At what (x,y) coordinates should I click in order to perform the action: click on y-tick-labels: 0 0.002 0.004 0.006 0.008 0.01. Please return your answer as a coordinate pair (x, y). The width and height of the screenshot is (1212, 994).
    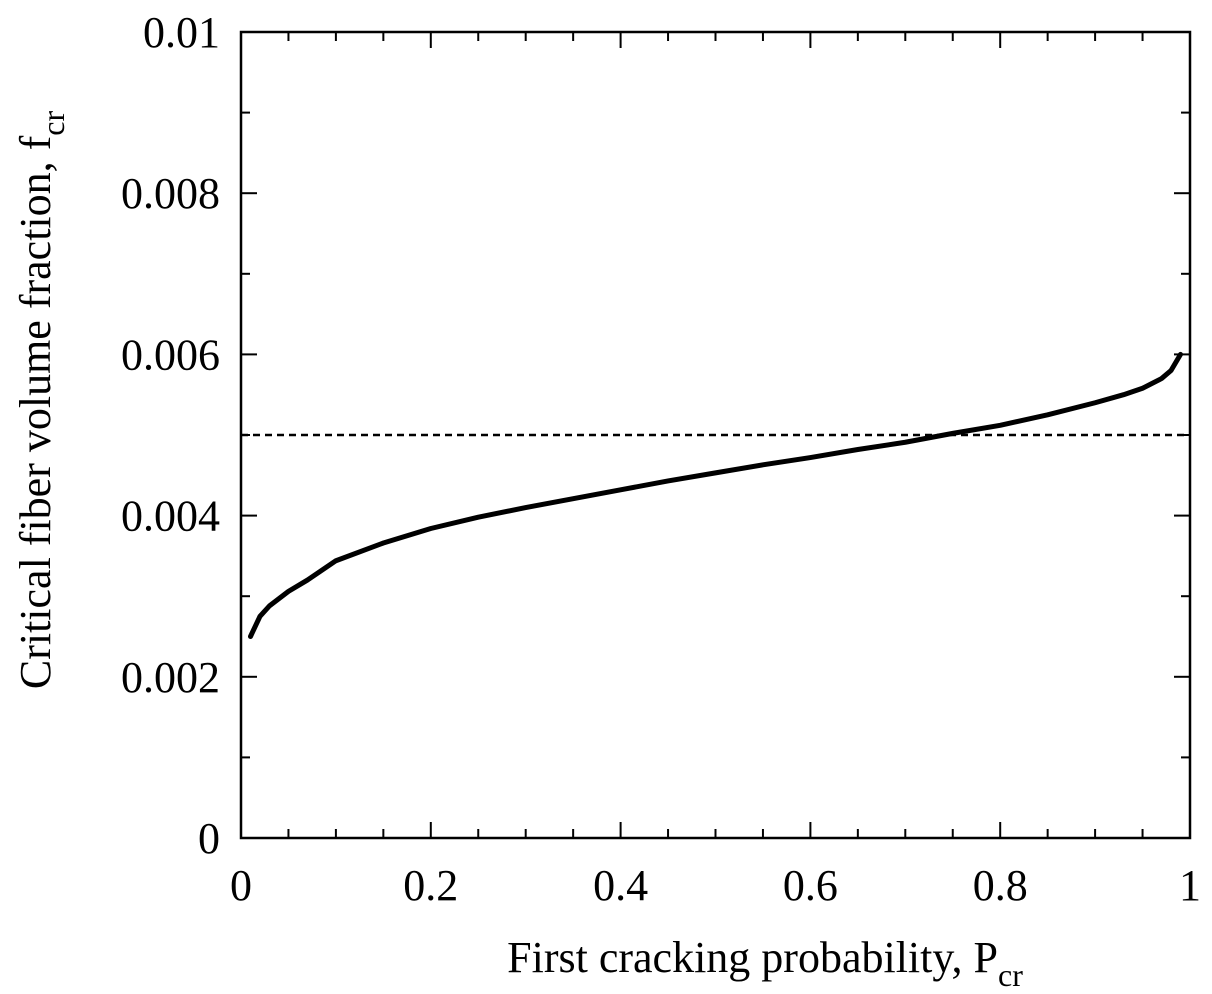
    Looking at the image, I should click on (170, 435).